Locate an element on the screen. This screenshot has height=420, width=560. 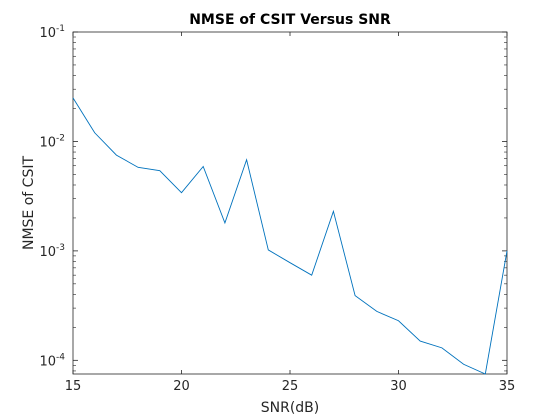
x-tick-label: 35 is located at coordinates (507, 386).